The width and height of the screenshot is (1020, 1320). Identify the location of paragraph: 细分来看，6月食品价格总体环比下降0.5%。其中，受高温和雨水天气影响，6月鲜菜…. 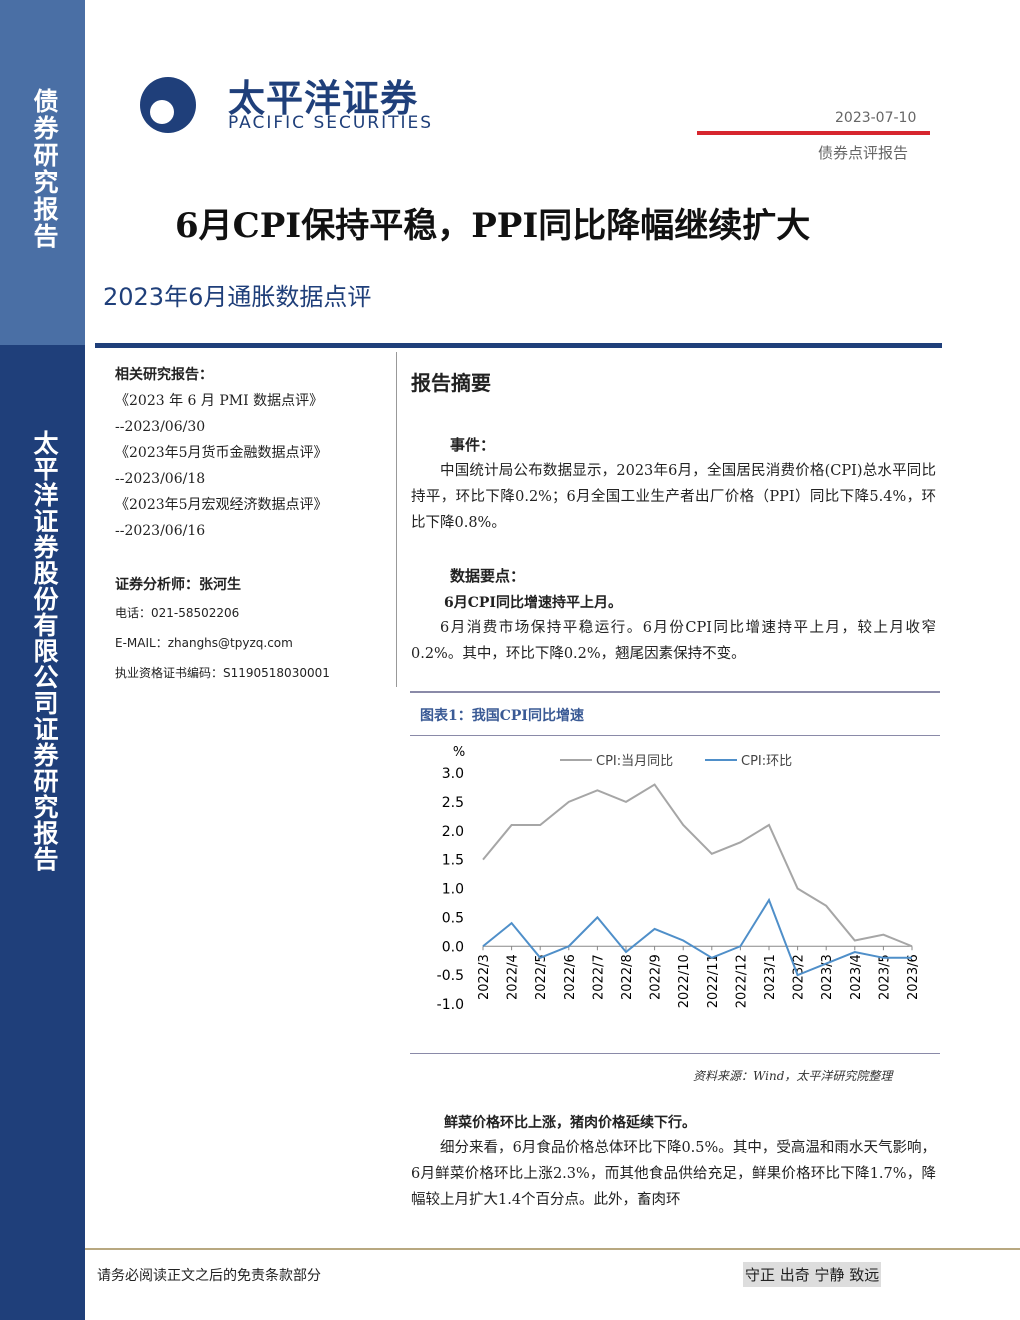
(673, 1174).